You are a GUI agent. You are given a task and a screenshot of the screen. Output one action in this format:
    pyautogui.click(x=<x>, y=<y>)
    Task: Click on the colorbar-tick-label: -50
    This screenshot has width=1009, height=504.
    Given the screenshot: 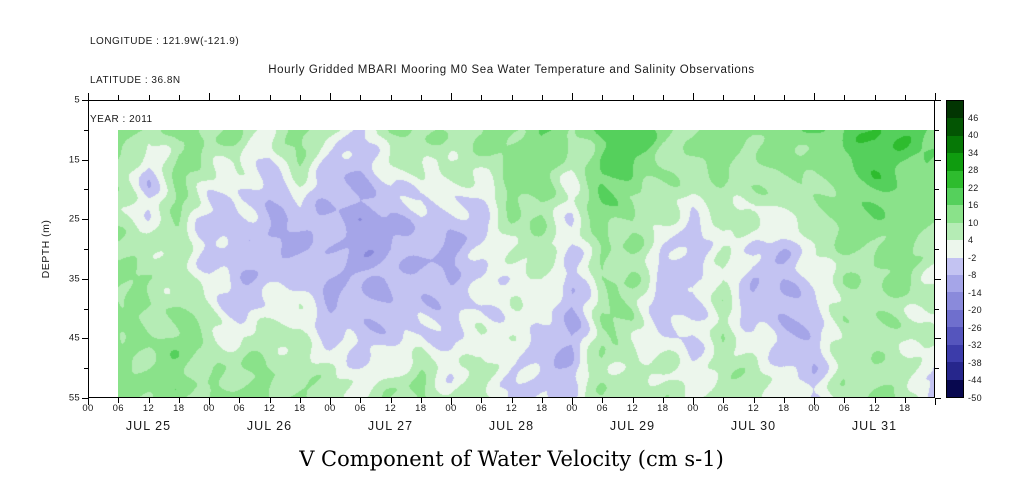 What is the action you would take?
    pyautogui.click(x=975, y=398)
    